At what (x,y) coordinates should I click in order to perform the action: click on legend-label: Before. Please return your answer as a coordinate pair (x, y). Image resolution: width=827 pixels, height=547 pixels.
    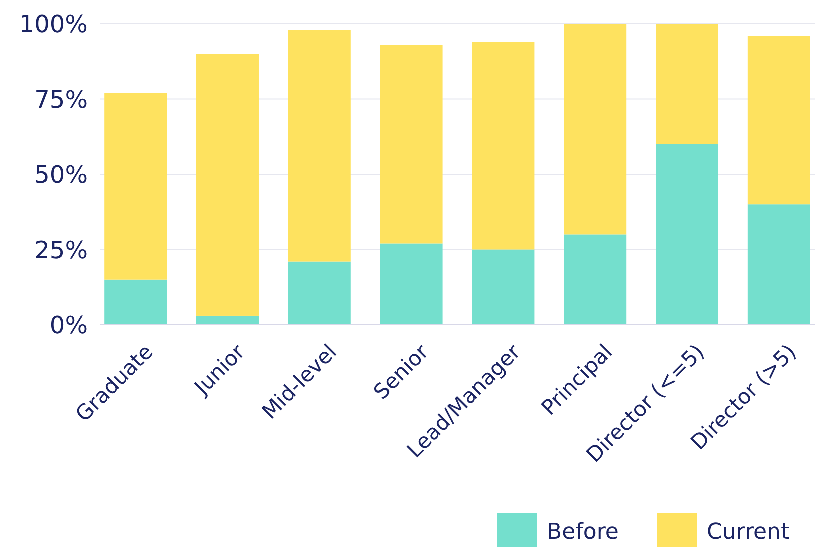
    Looking at the image, I should click on (583, 532).